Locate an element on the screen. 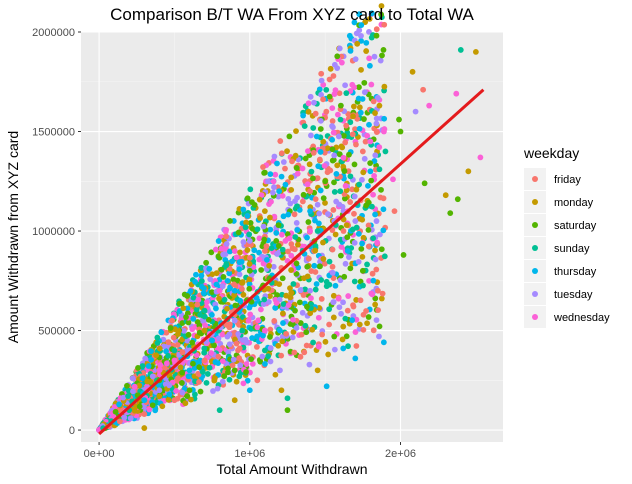  x-tick-label: 0e+00 is located at coordinates (99, 454).